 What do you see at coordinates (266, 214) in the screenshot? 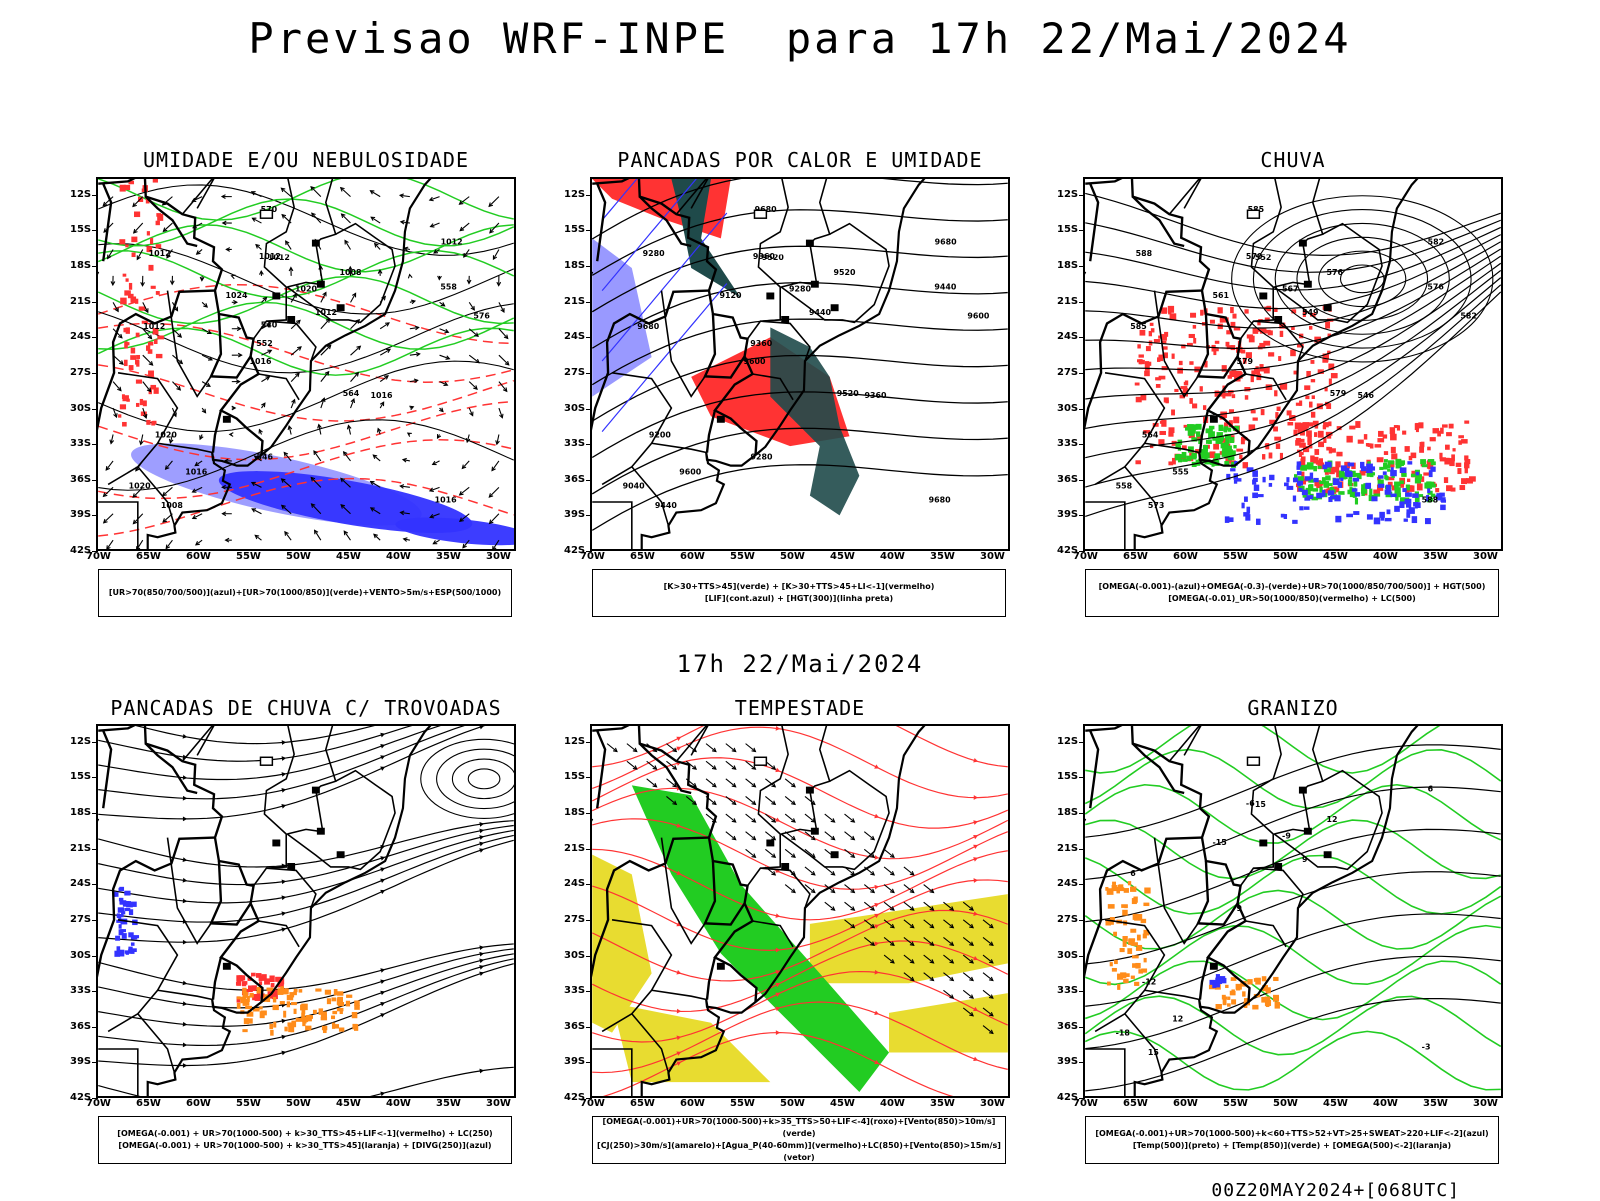
I see `reservoir-marker` at bounding box center [266, 214].